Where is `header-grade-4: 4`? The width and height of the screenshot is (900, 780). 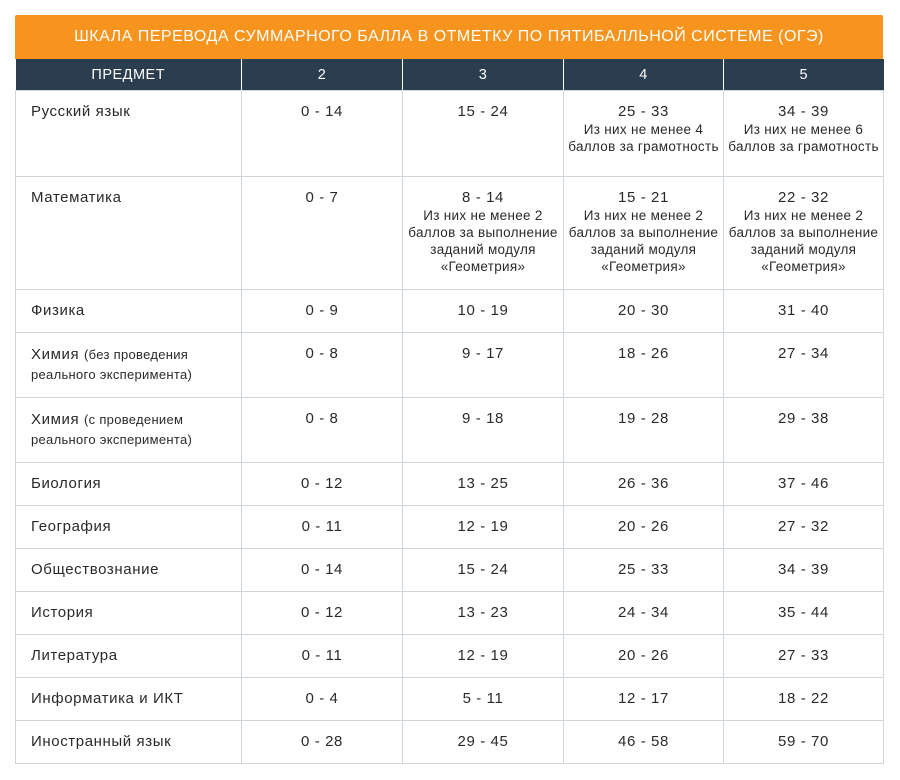 header-grade-4: 4 is located at coordinates (643, 75).